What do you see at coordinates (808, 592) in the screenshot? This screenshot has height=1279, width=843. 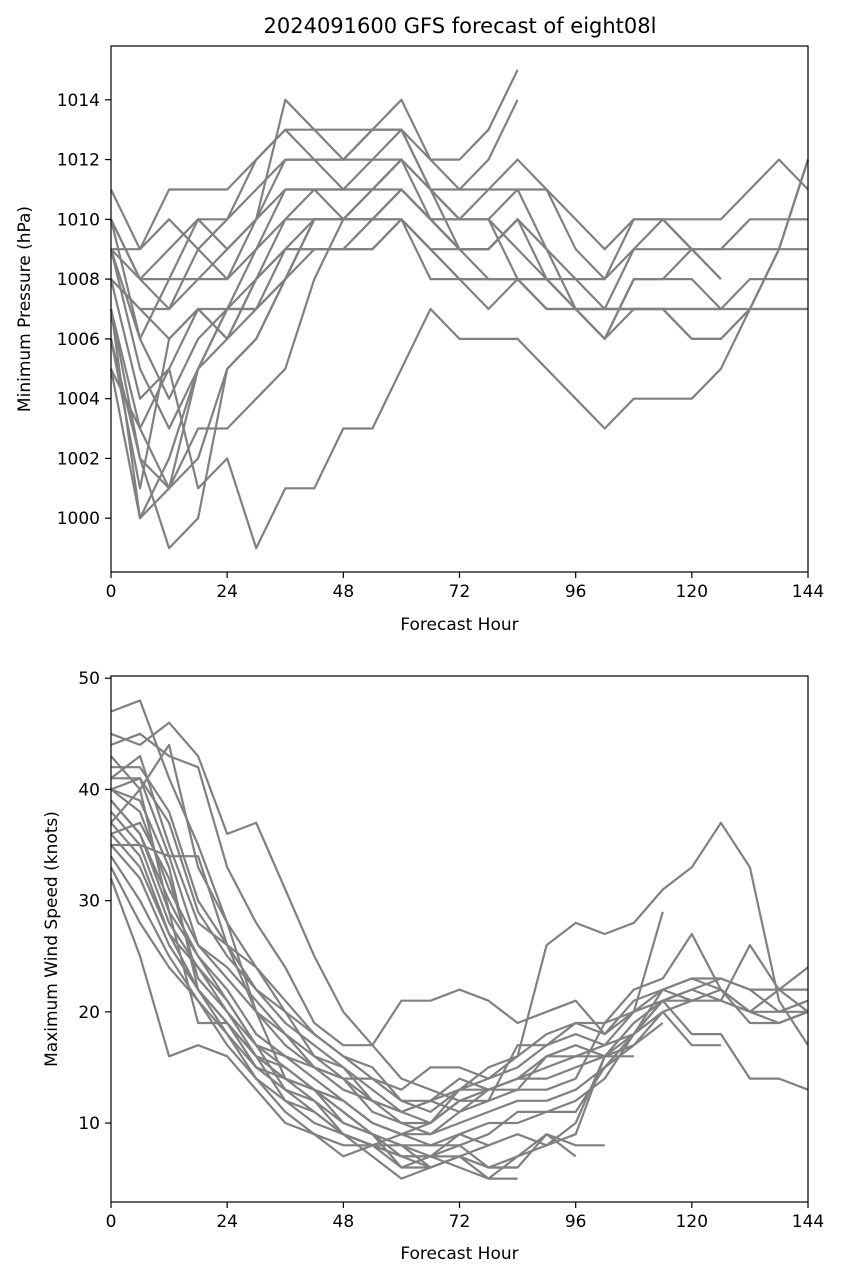 I see `pressure-x-tick-label: 144` at bounding box center [808, 592].